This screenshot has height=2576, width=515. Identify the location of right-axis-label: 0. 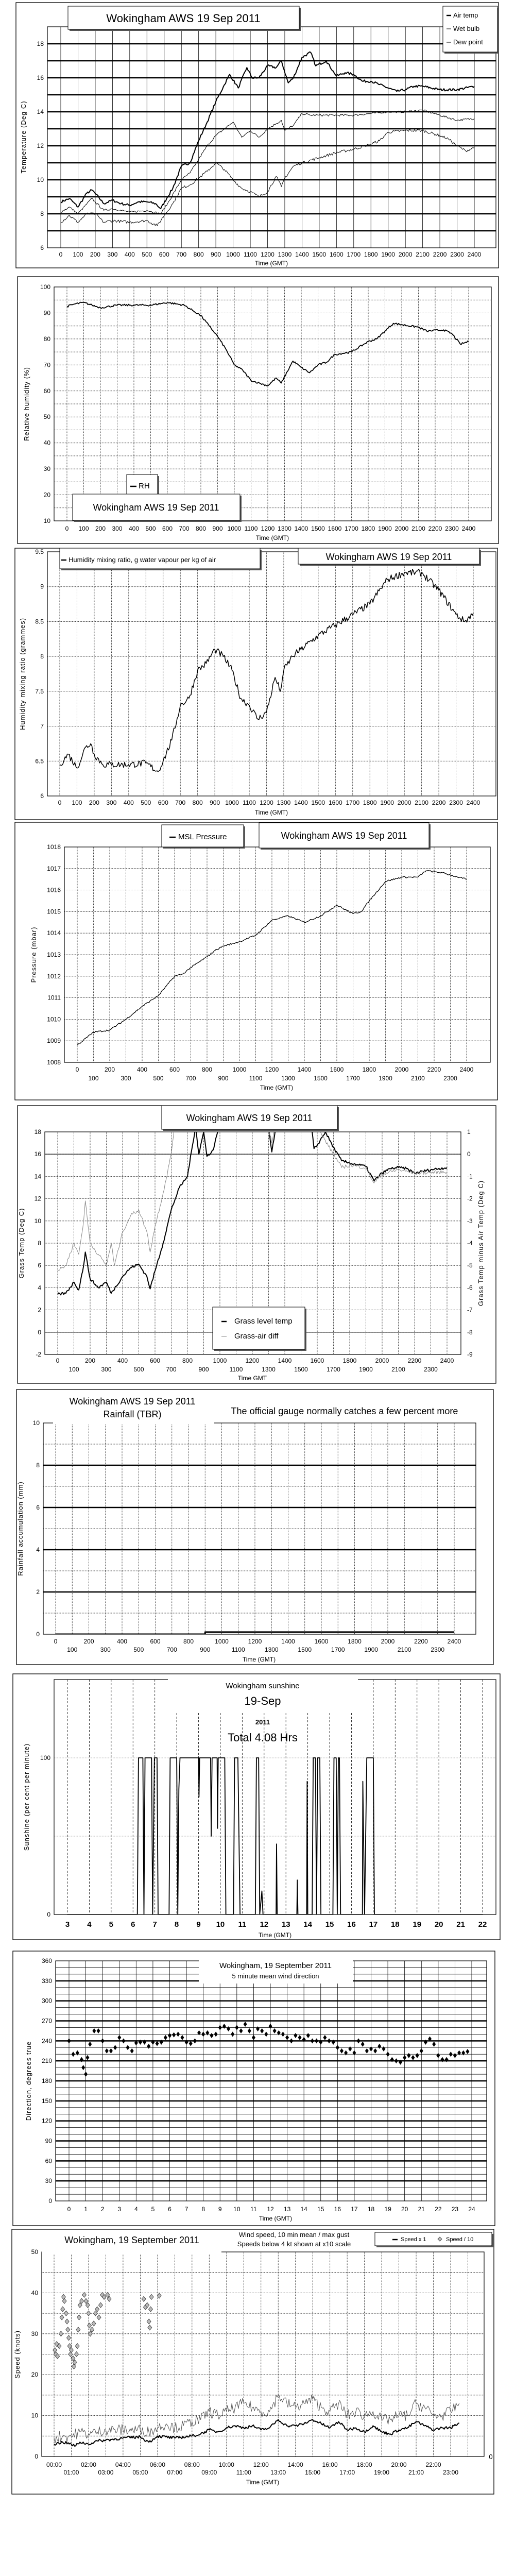
(490, 2457).